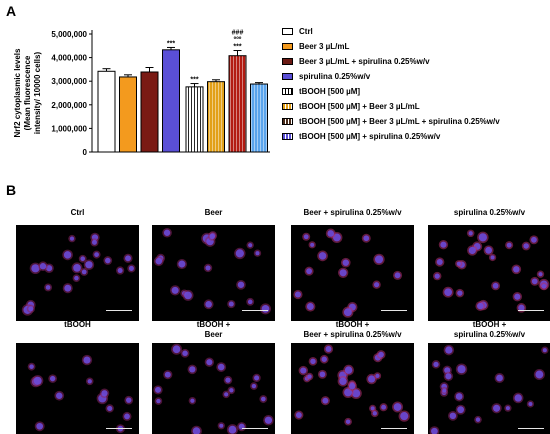 The height and width of the screenshot is (434, 550). What do you see at coordinates (415, 106) in the screenshot?
I see `legend-item: tBOOH [500 µM] + Beer 3 µL/mL` at bounding box center [415, 106].